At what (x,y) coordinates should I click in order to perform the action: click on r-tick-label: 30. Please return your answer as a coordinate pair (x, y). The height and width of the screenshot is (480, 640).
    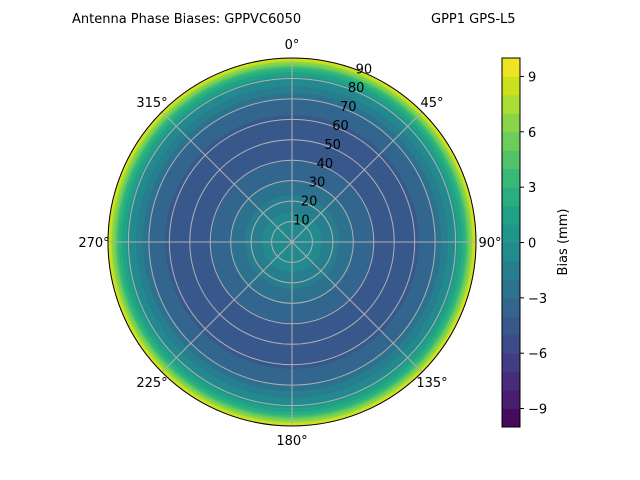
    Looking at the image, I should click on (317, 183).